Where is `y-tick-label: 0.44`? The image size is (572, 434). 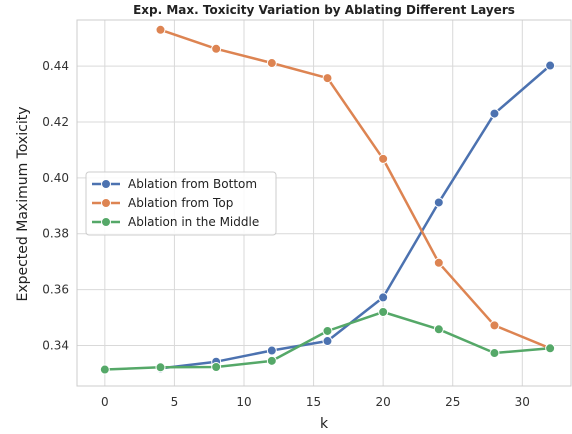
y-tick-label: 0.44 is located at coordinates (55, 66).